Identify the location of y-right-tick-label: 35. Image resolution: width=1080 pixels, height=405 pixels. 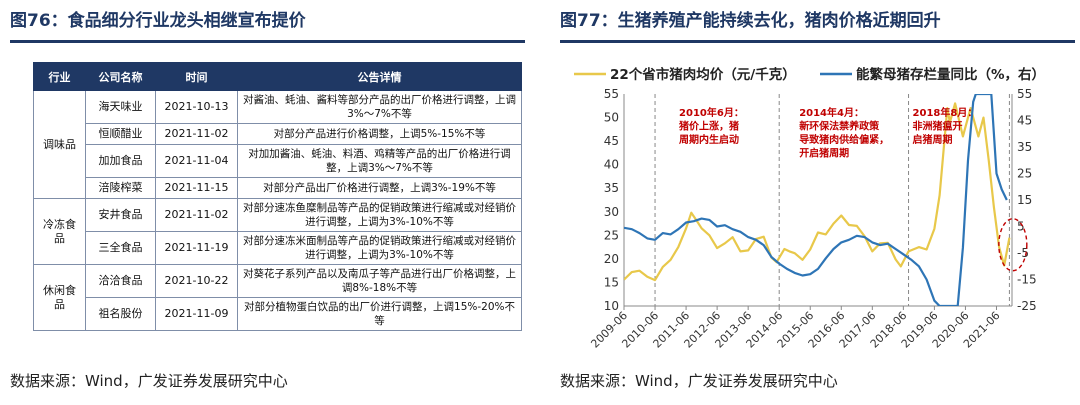
(1024, 147).